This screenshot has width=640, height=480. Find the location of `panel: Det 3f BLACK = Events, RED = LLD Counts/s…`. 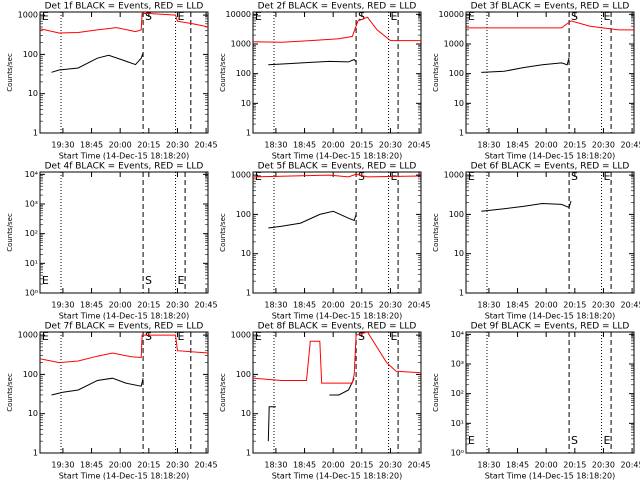

panel: Det 3f BLACK = Events, RED = LLD Counts/s… is located at coordinates (536, 81).